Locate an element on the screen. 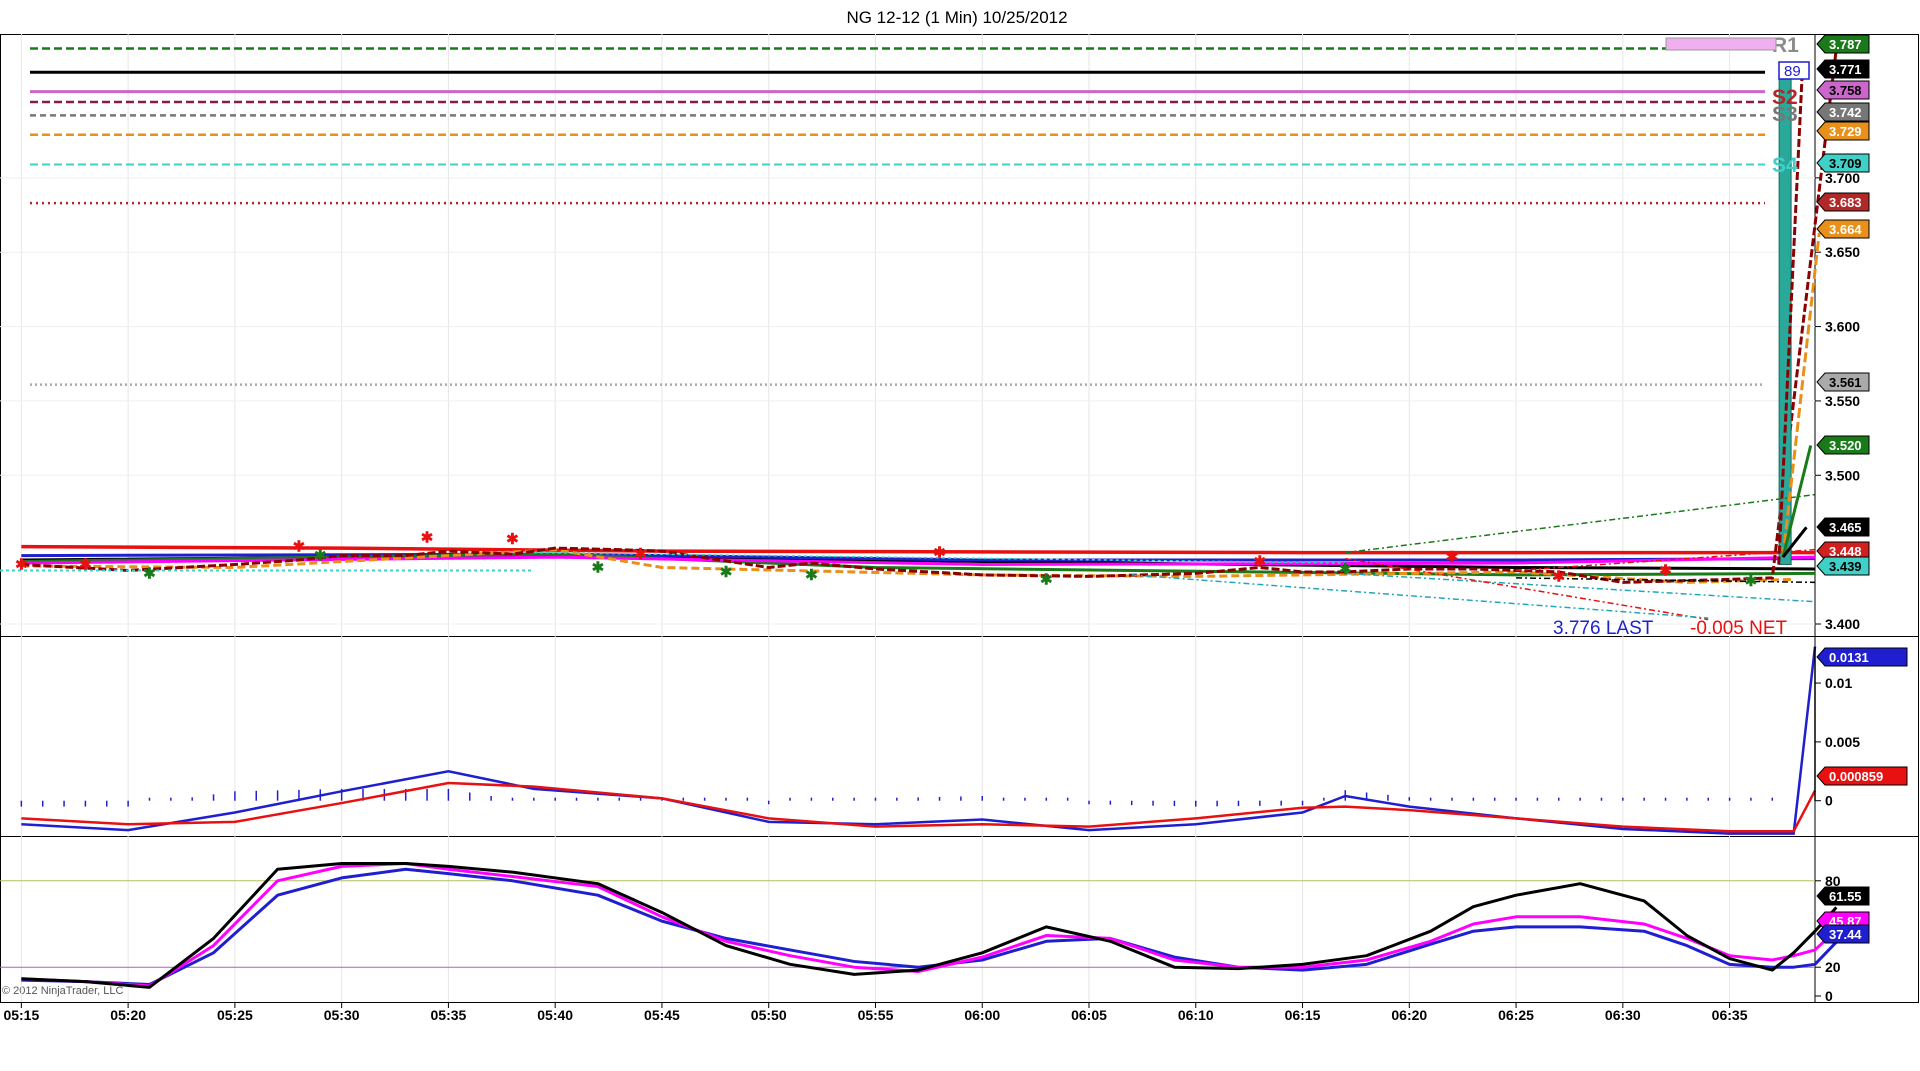 The width and height of the screenshot is (1920, 1071). macd-value-label: 0.000859 is located at coordinates (1856, 776).